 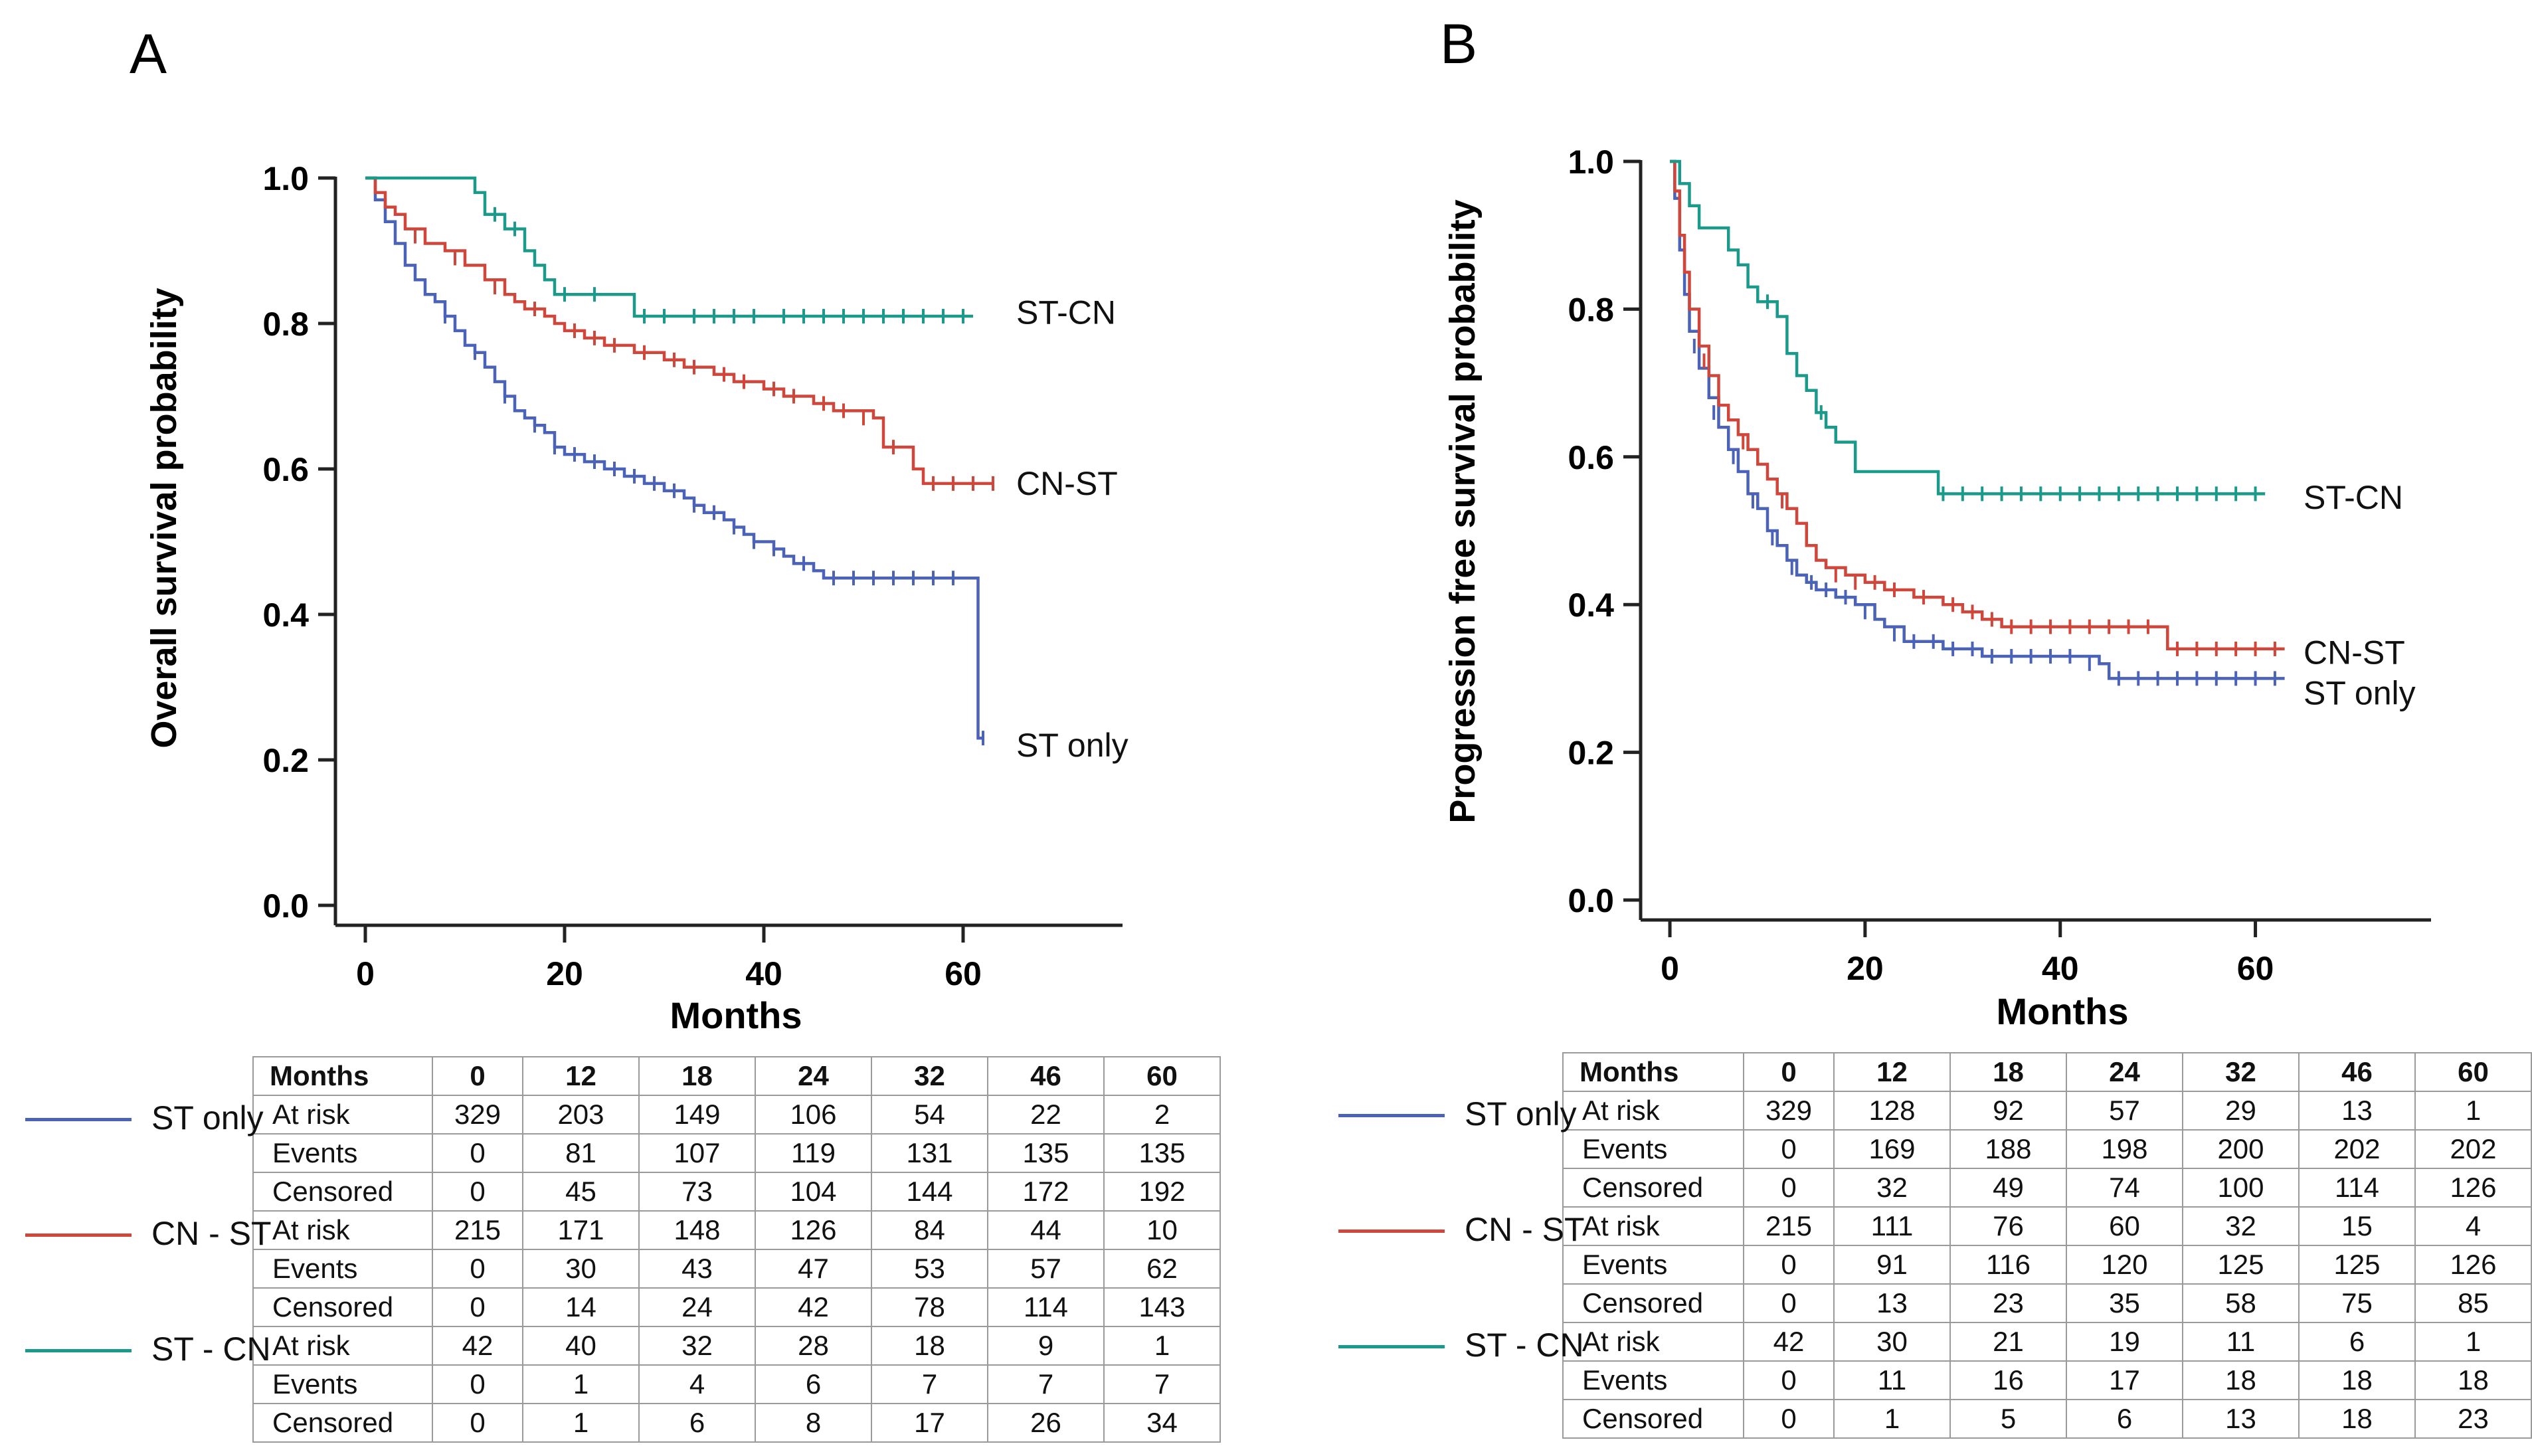 I want to click on table-cell: 7, so click(x=929, y=1384).